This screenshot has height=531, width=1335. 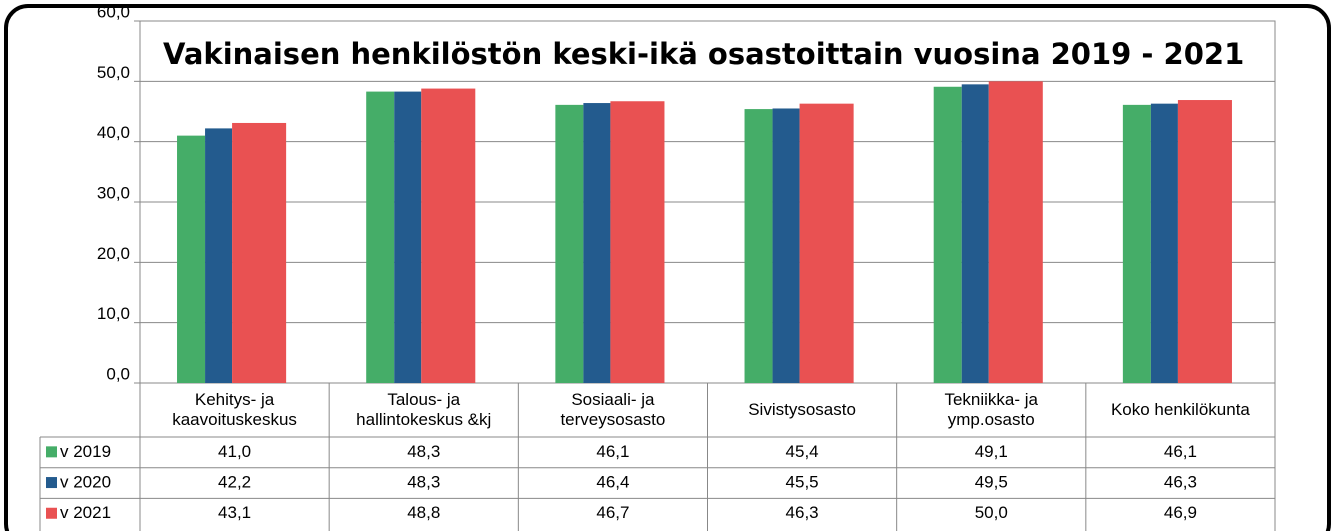 I want to click on data-label: 45,4, so click(x=802, y=451).